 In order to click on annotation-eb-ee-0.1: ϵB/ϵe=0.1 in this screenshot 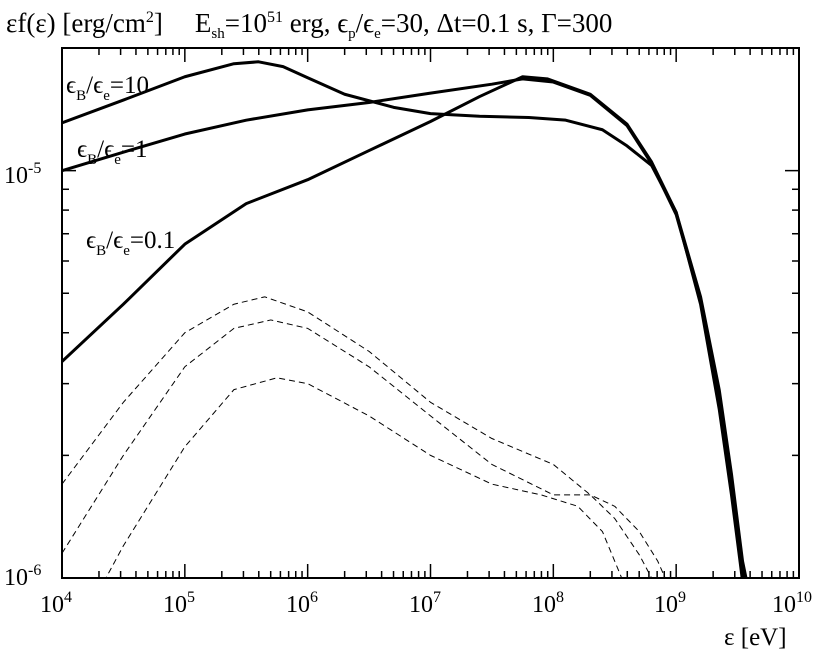, I will do `click(130, 243)`.